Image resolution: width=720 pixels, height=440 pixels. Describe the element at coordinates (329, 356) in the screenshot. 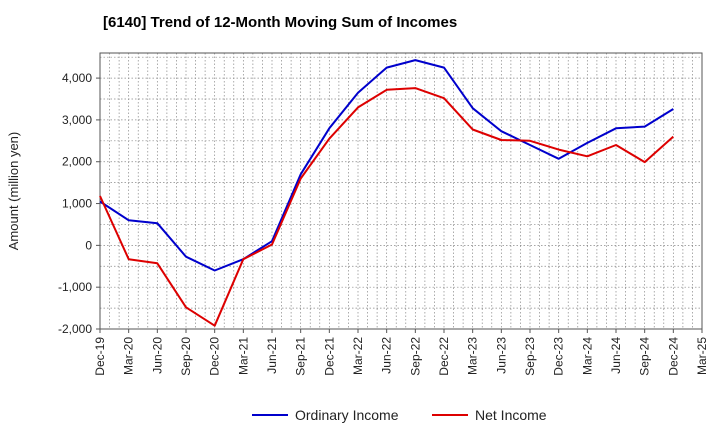

I see `x-tick-label: Dec-21` at that location.